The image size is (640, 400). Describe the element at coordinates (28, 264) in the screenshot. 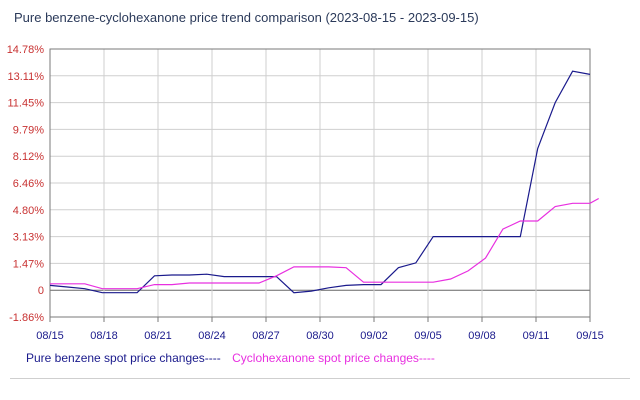

I see `y-tick-label: 1.47%` at that location.